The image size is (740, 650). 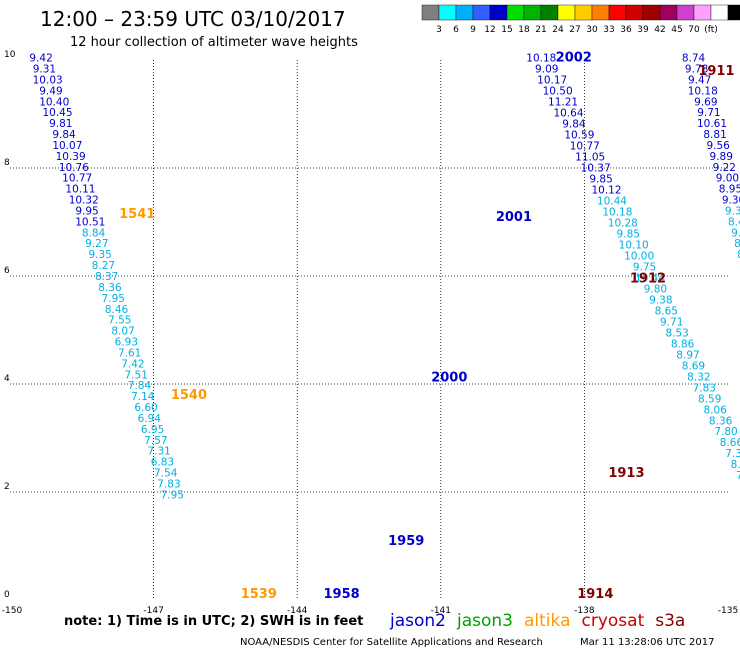 What do you see at coordinates (540, 30) in the screenshot?
I see `colorbar-label: 21` at bounding box center [540, 30].